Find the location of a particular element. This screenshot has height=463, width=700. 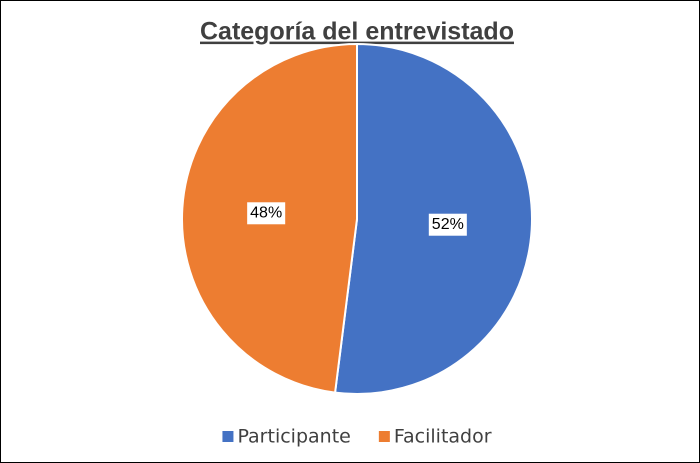

chart-title: Categoría del entrevistado is located at coordinates (357, 32).